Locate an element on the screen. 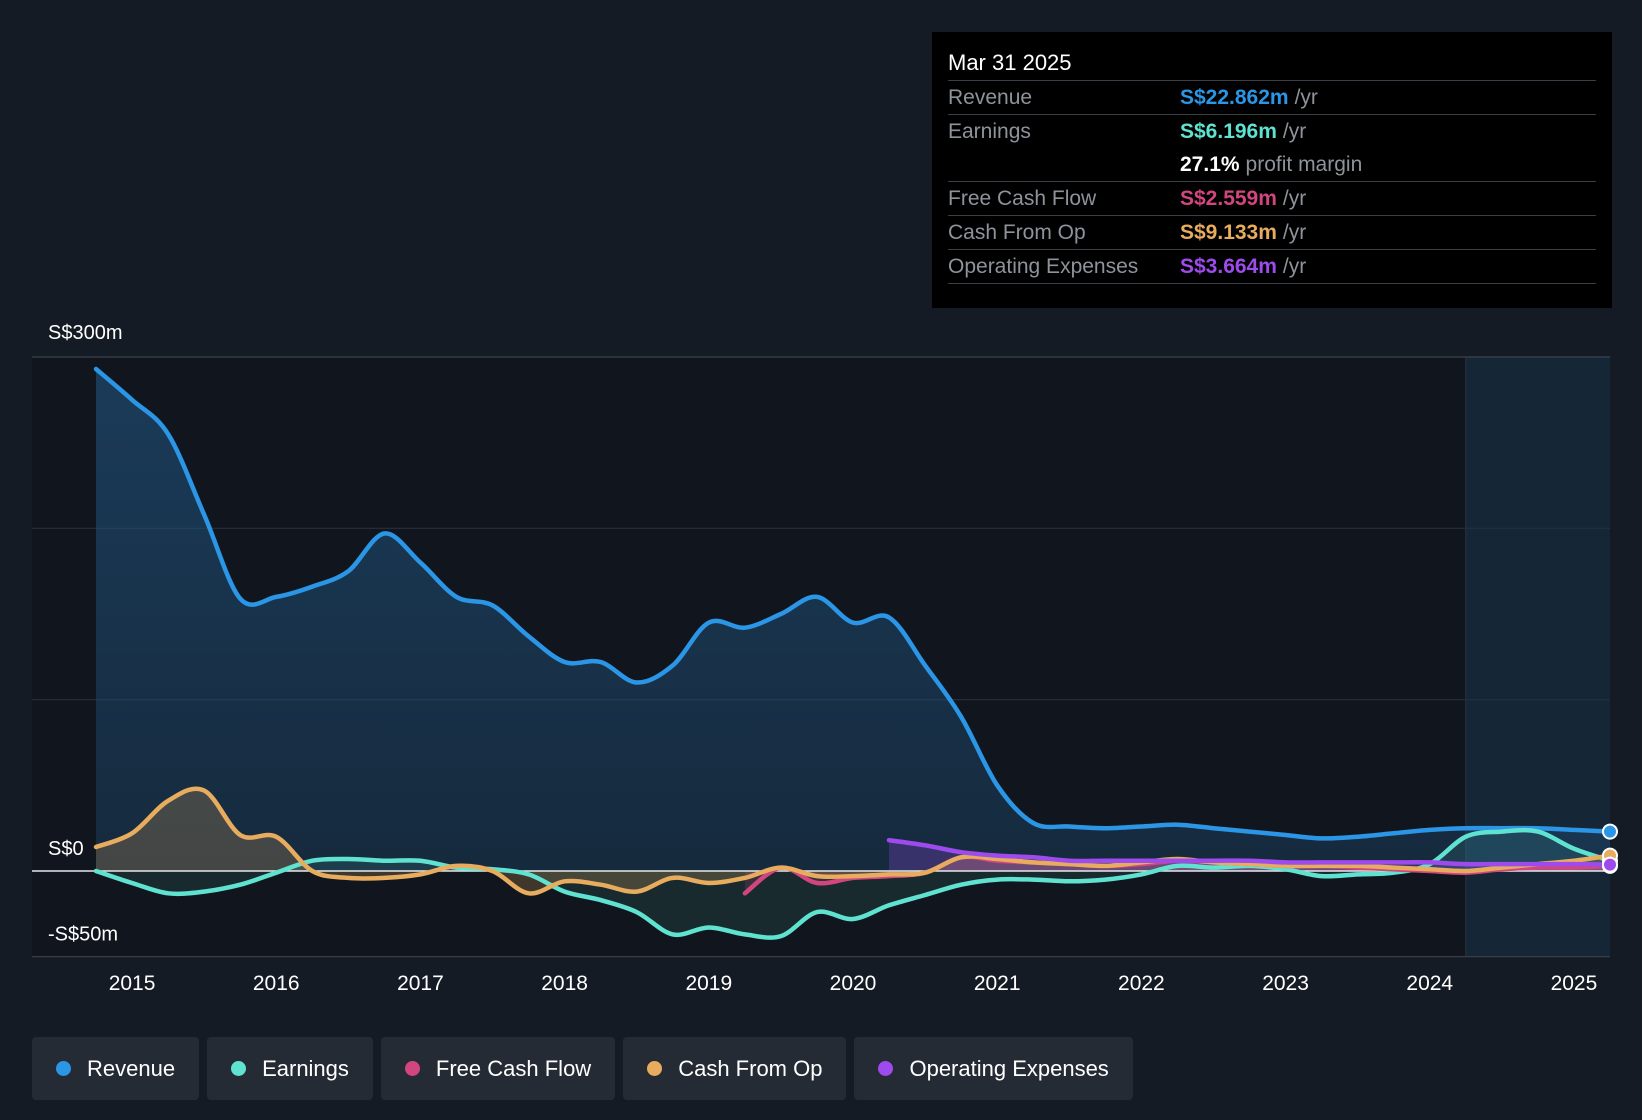  tooltip-value: S$22.862m is located at coordinates (1234, 97).